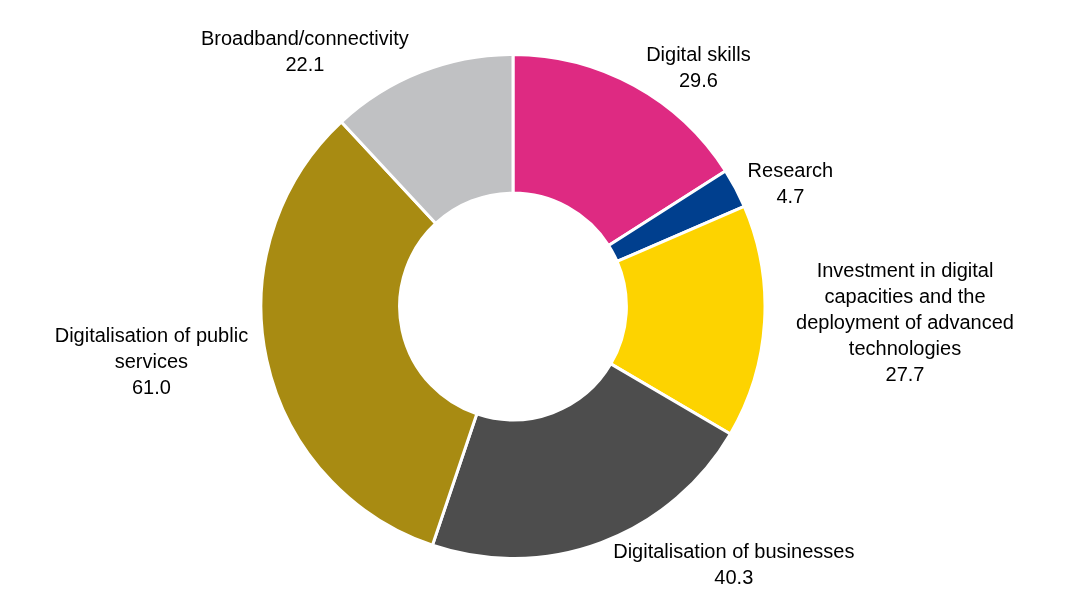  What do you see at coordinates (151, 387) in the screenshot?
I see `data-label: 61.0` at bounding box center [151, 387].